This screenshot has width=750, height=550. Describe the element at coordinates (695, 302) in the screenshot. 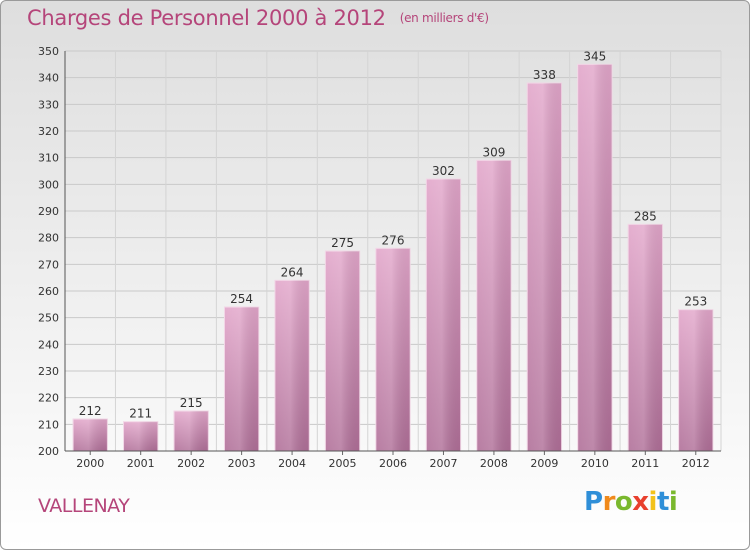

I see `data-label-2012: 253` at that location.